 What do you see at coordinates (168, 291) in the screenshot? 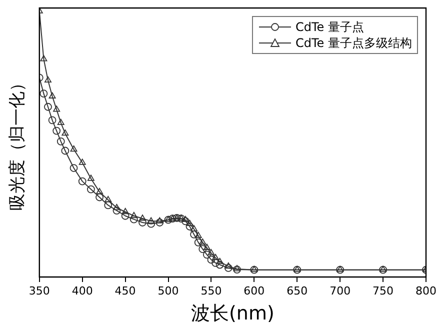
I see `x-tick-label: 500` at bounding box center [168, 291].